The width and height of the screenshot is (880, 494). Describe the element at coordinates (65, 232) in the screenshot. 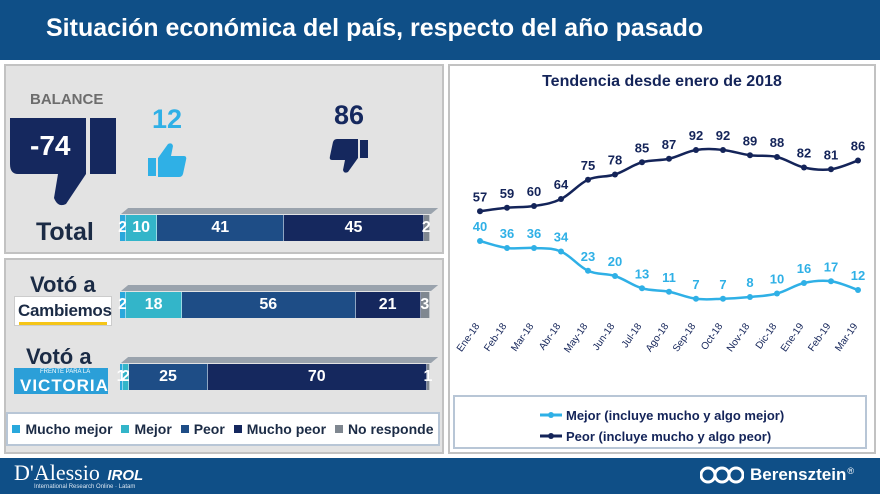

I see `row-label-total: Total` at that location.